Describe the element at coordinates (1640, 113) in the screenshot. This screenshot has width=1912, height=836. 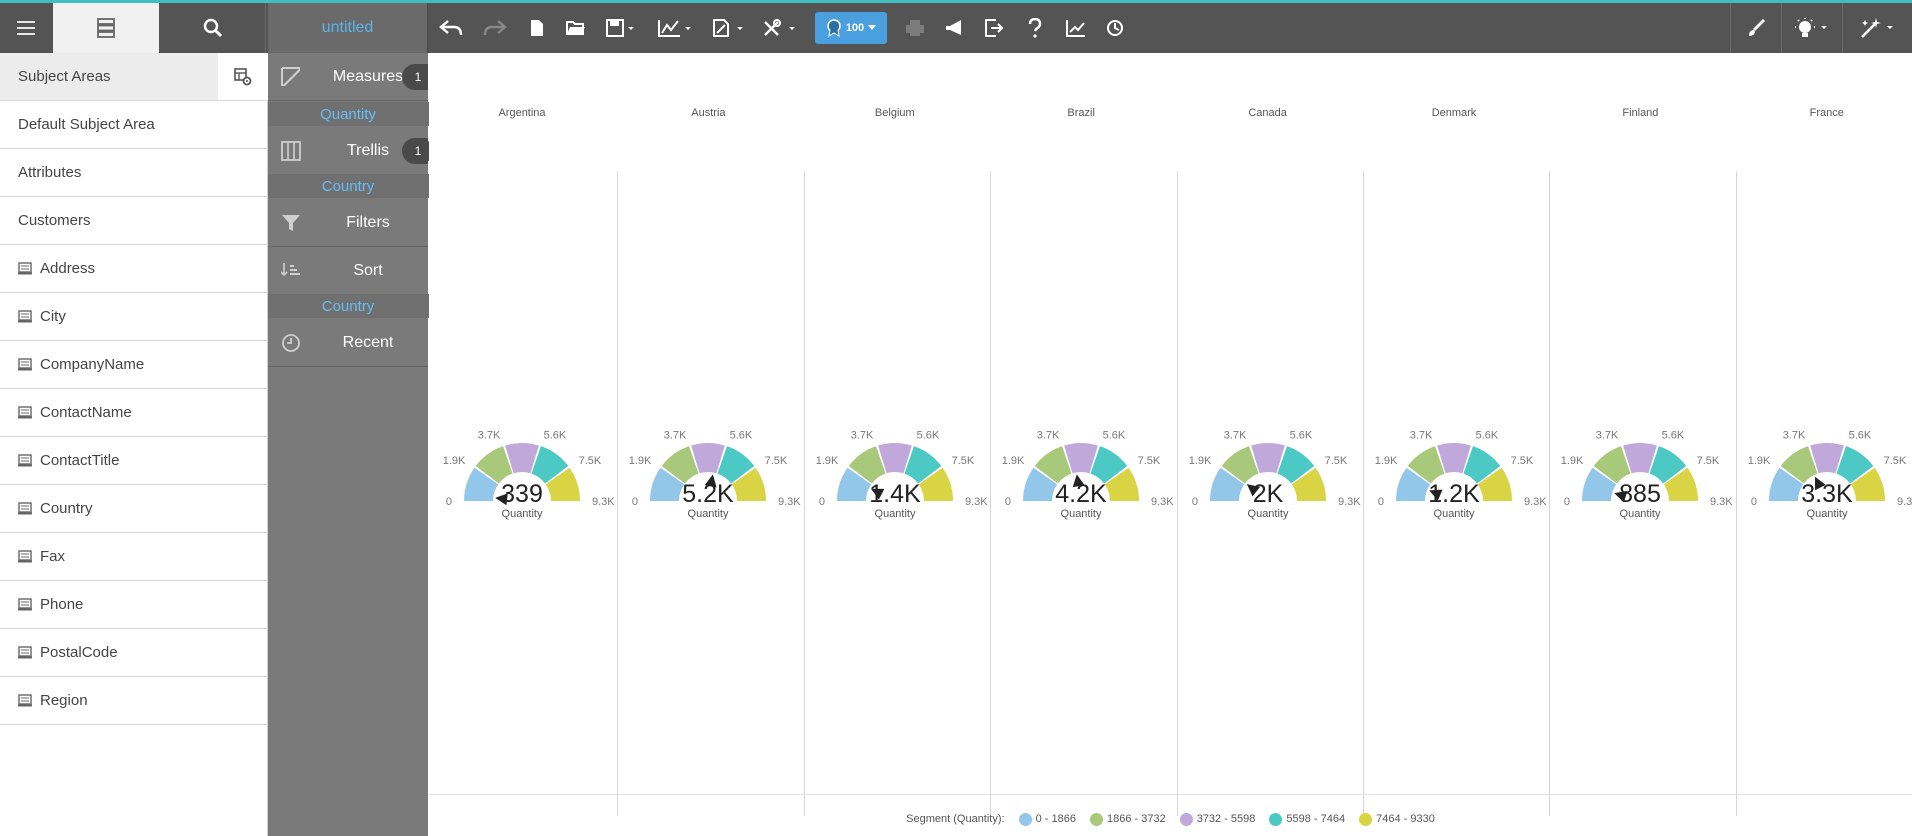
I see `trellis-country-label: Finland` at that location.